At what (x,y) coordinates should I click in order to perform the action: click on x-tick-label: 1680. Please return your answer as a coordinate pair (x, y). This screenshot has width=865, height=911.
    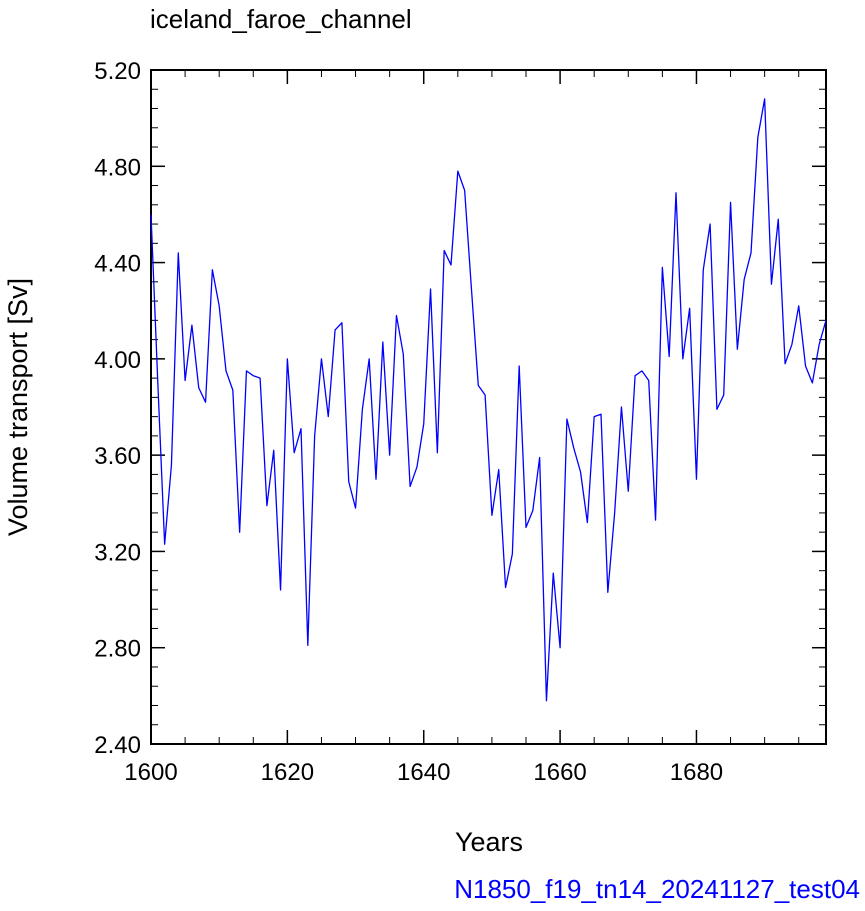
    Looking at the image, I should click on (696, 772).